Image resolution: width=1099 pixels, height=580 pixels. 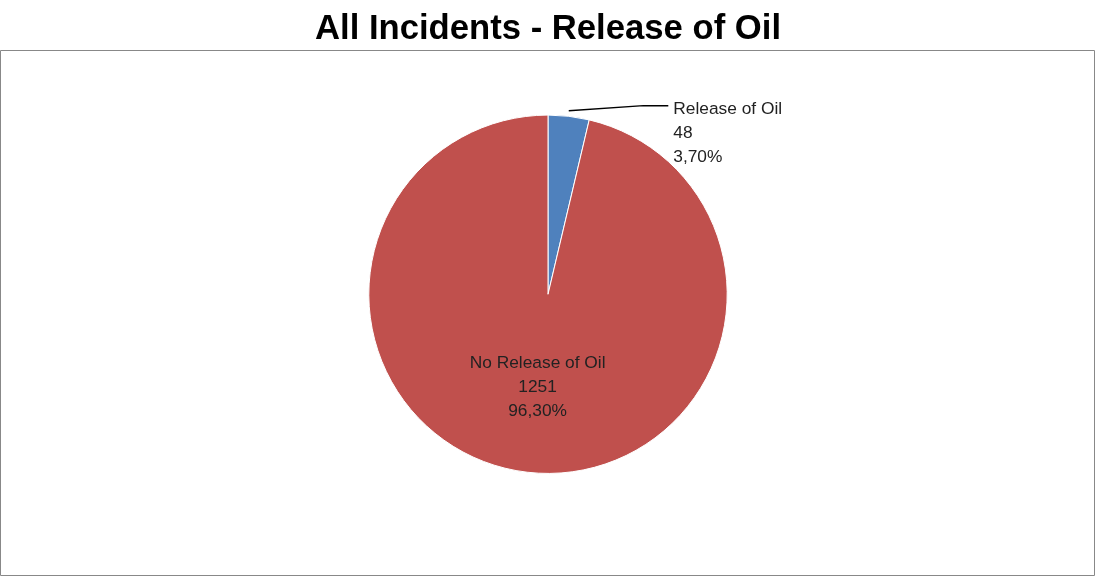 I want to click on data-label: 1251 96,30%, so click(x=538, y=398).